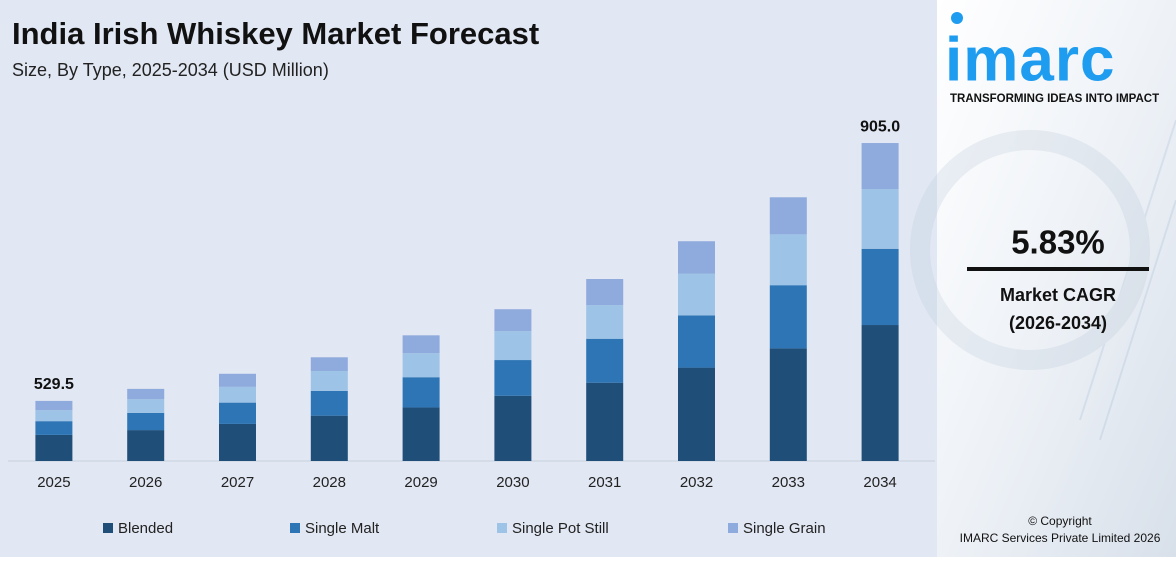  I want to click on x-tick-label: 2025, so click(53, 482).